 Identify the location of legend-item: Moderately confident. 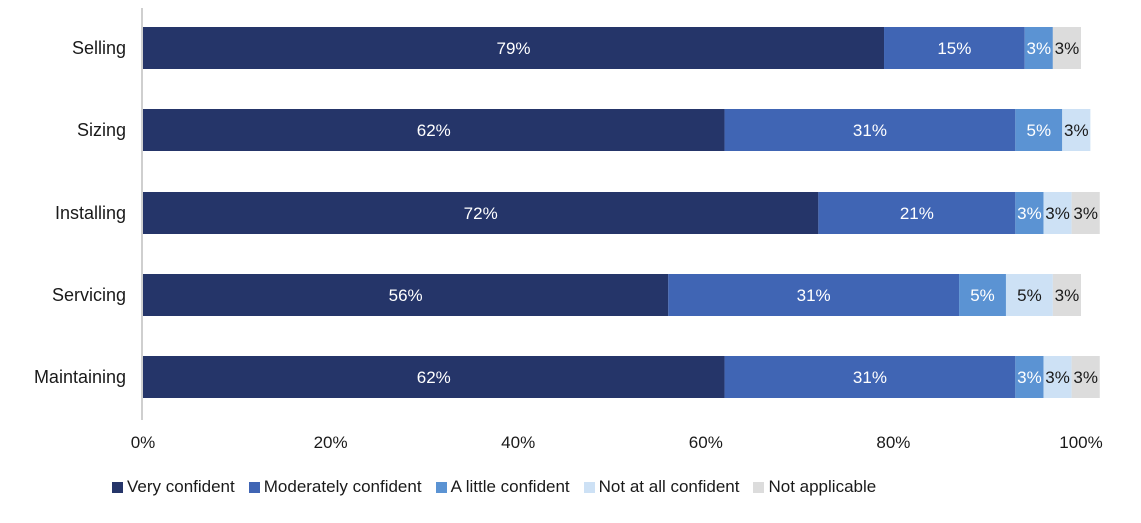
(335, 487).